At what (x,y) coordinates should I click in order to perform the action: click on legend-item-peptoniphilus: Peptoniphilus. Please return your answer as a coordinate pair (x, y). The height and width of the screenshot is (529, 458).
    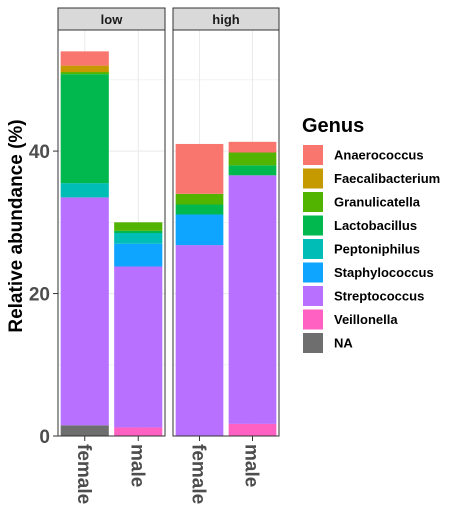
    Looking at the image, I should click on (361, 249).